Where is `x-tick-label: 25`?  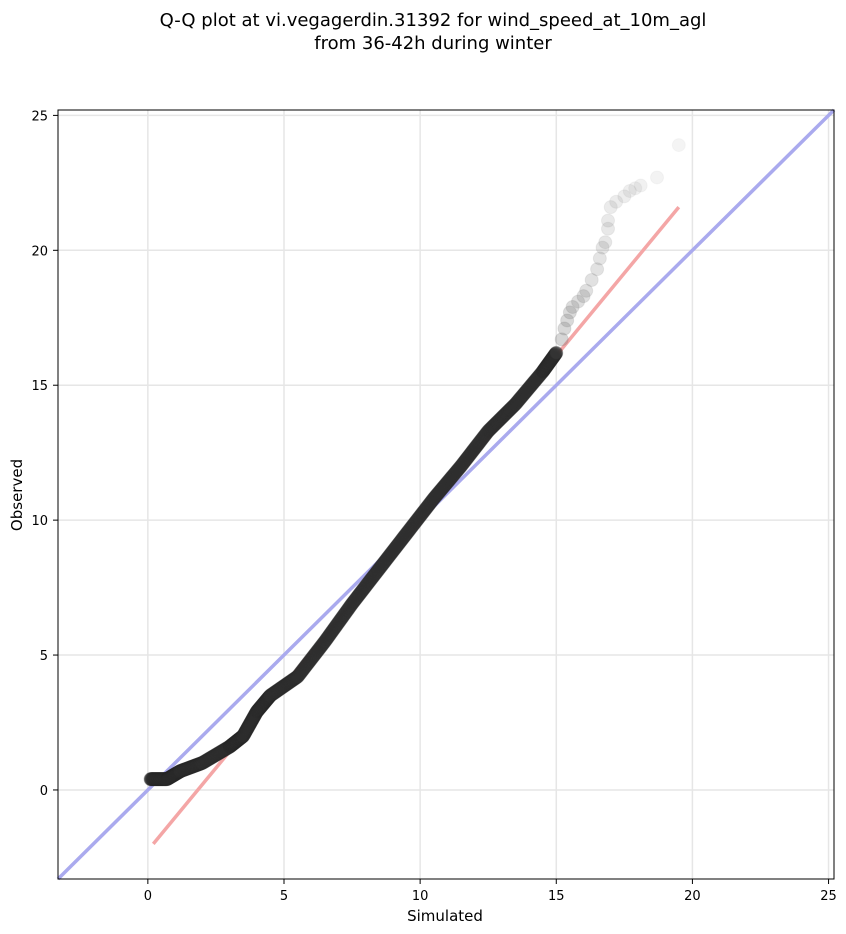 x-tick-label: 25 is located at coordinates (828, 896).